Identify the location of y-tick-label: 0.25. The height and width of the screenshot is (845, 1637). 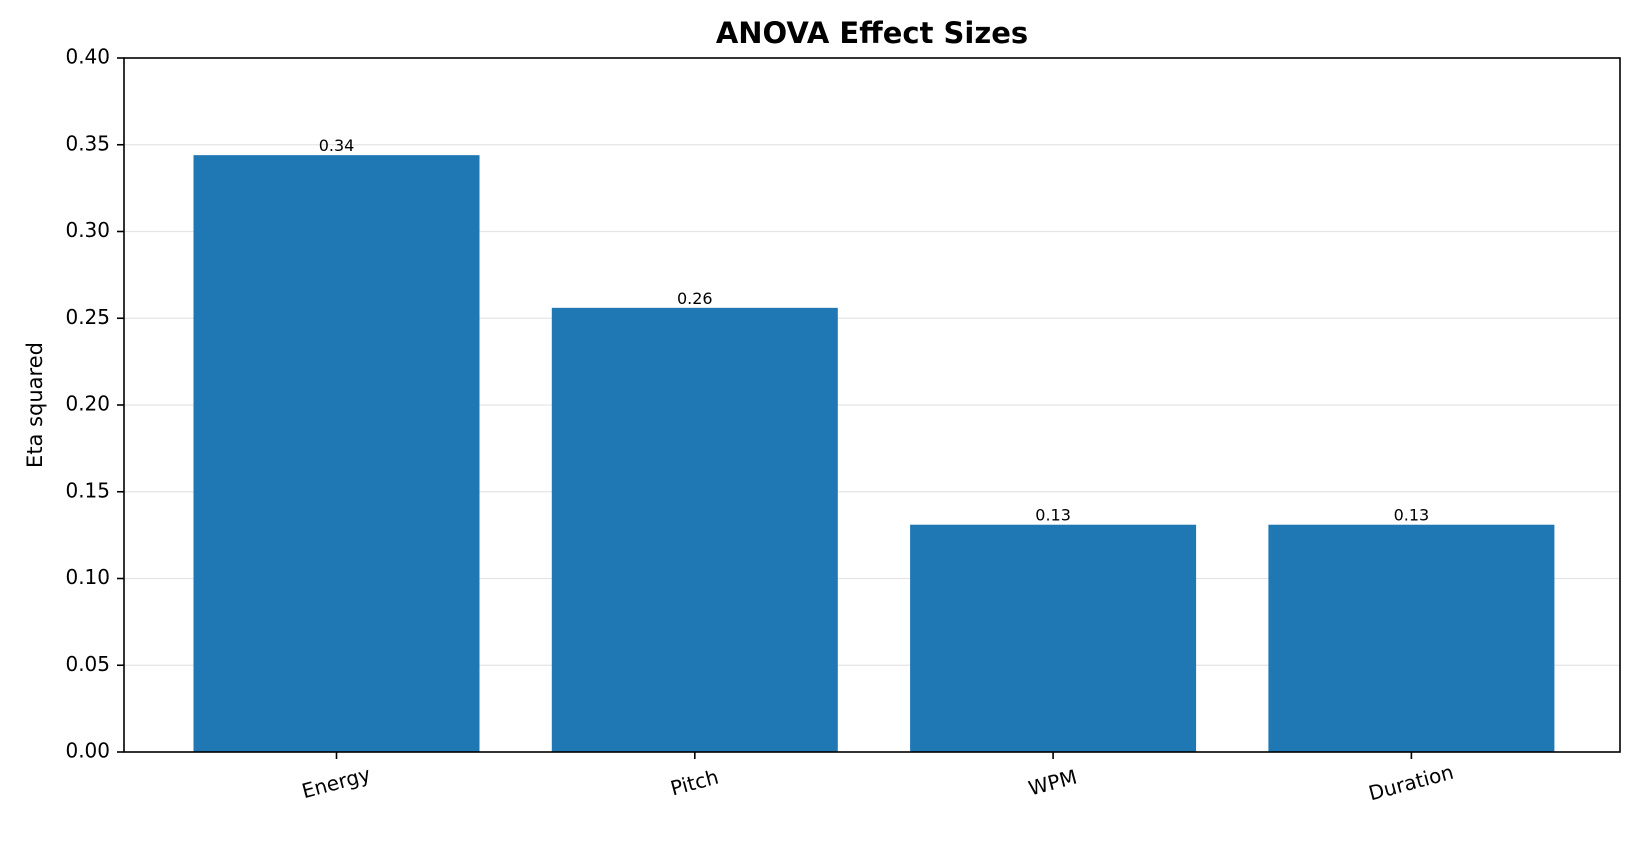
(87, 317).